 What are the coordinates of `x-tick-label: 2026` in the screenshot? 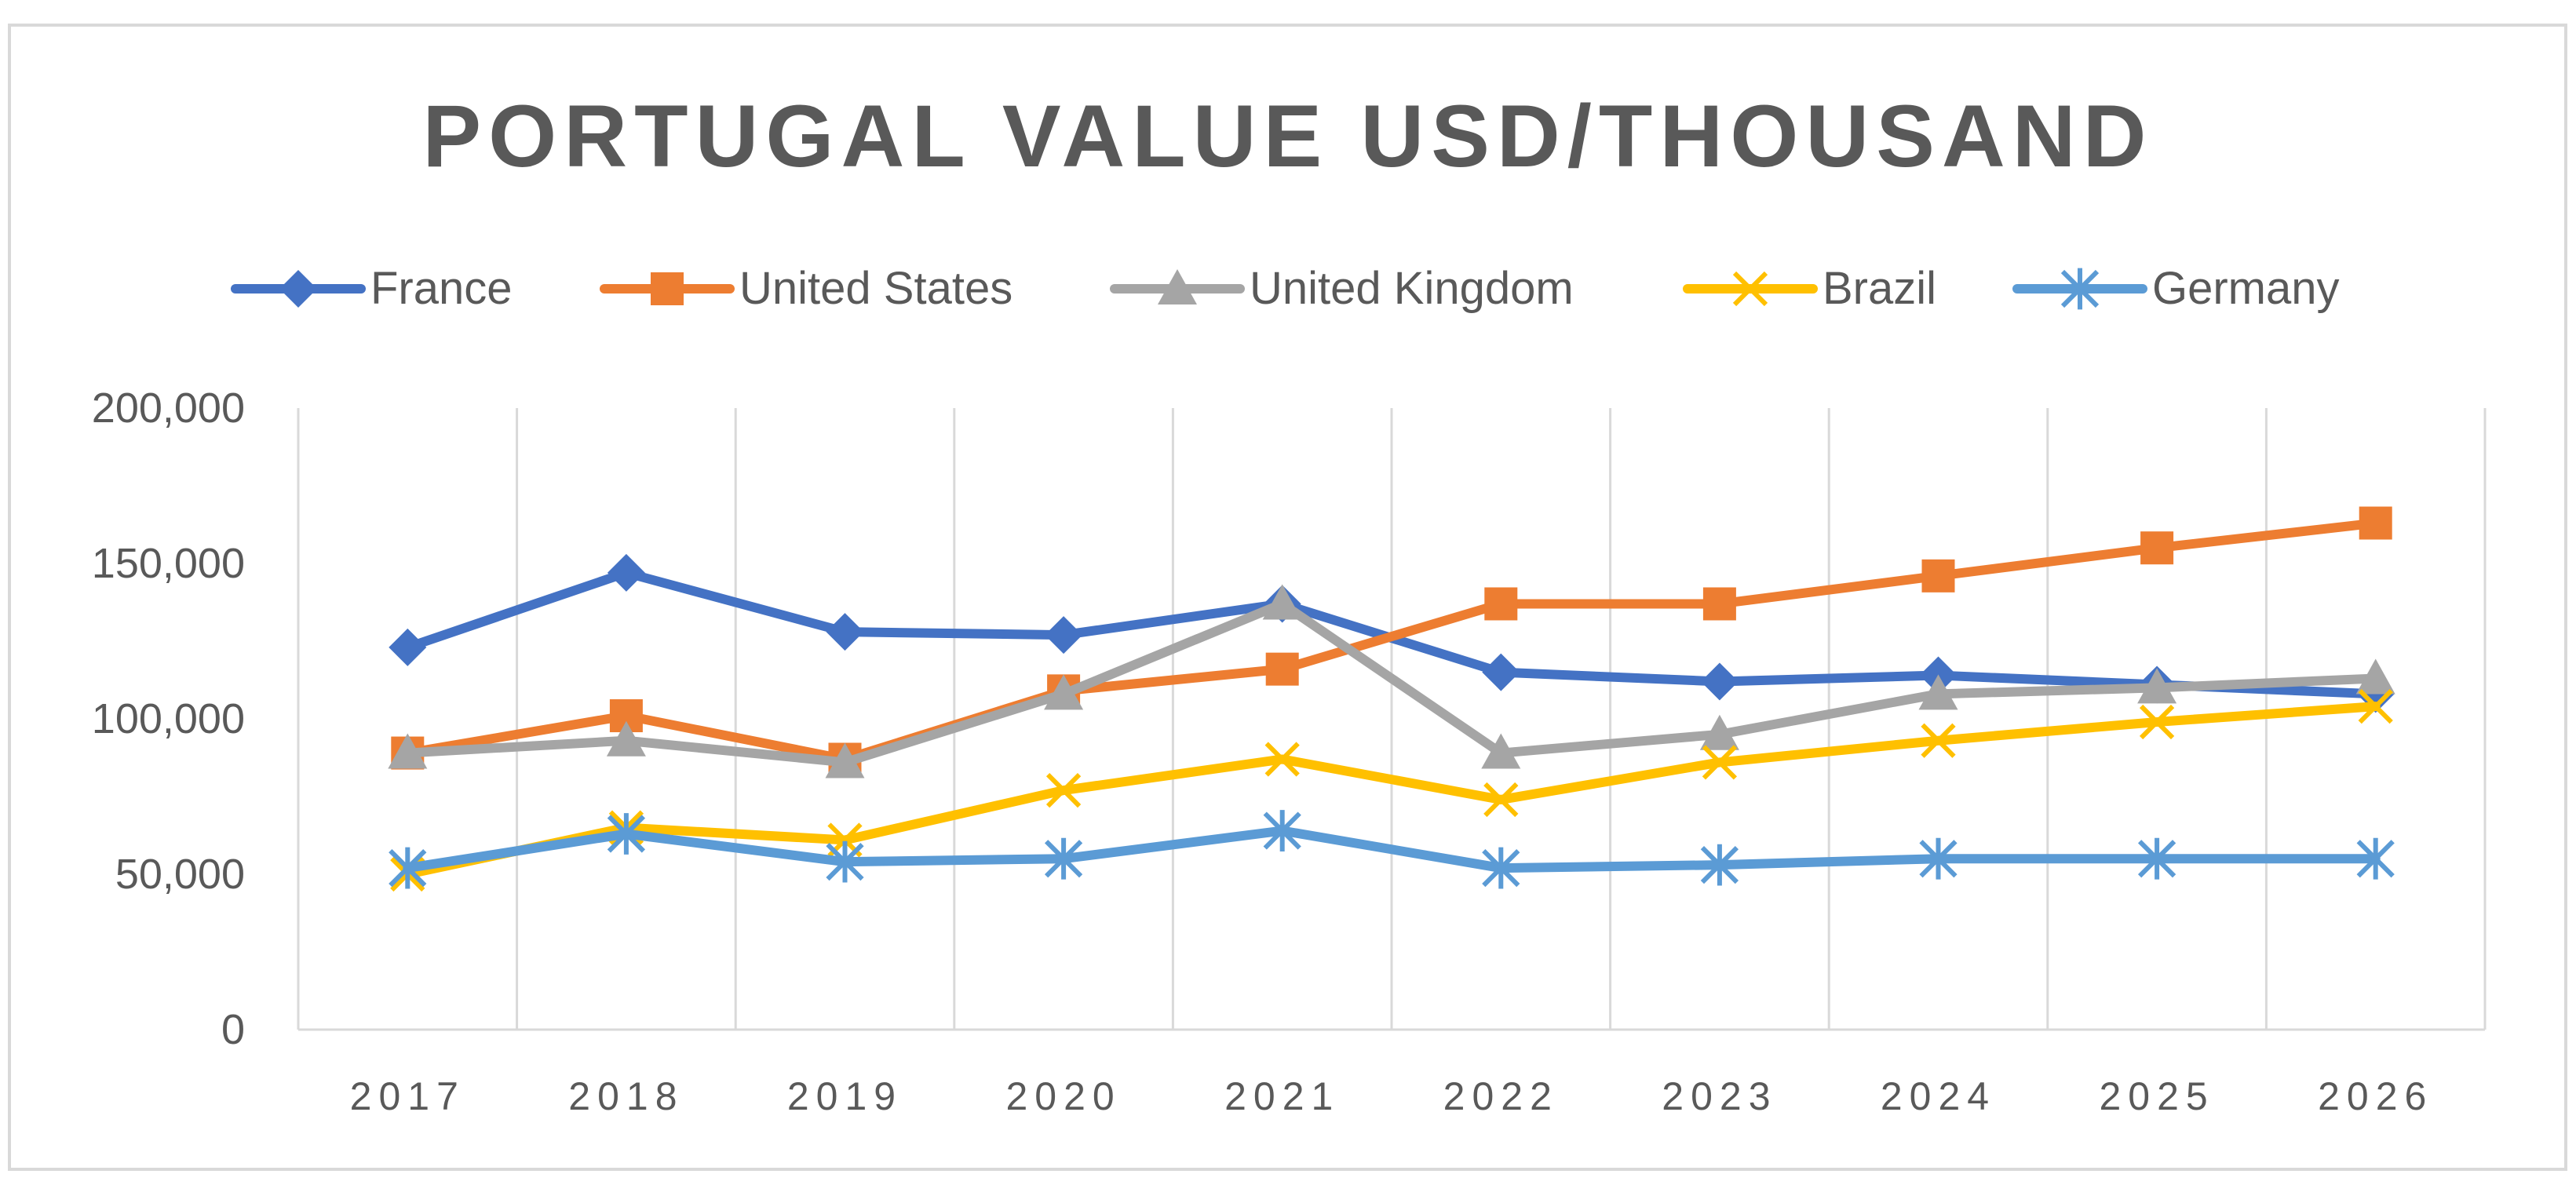 It's located at (2375, 1096).